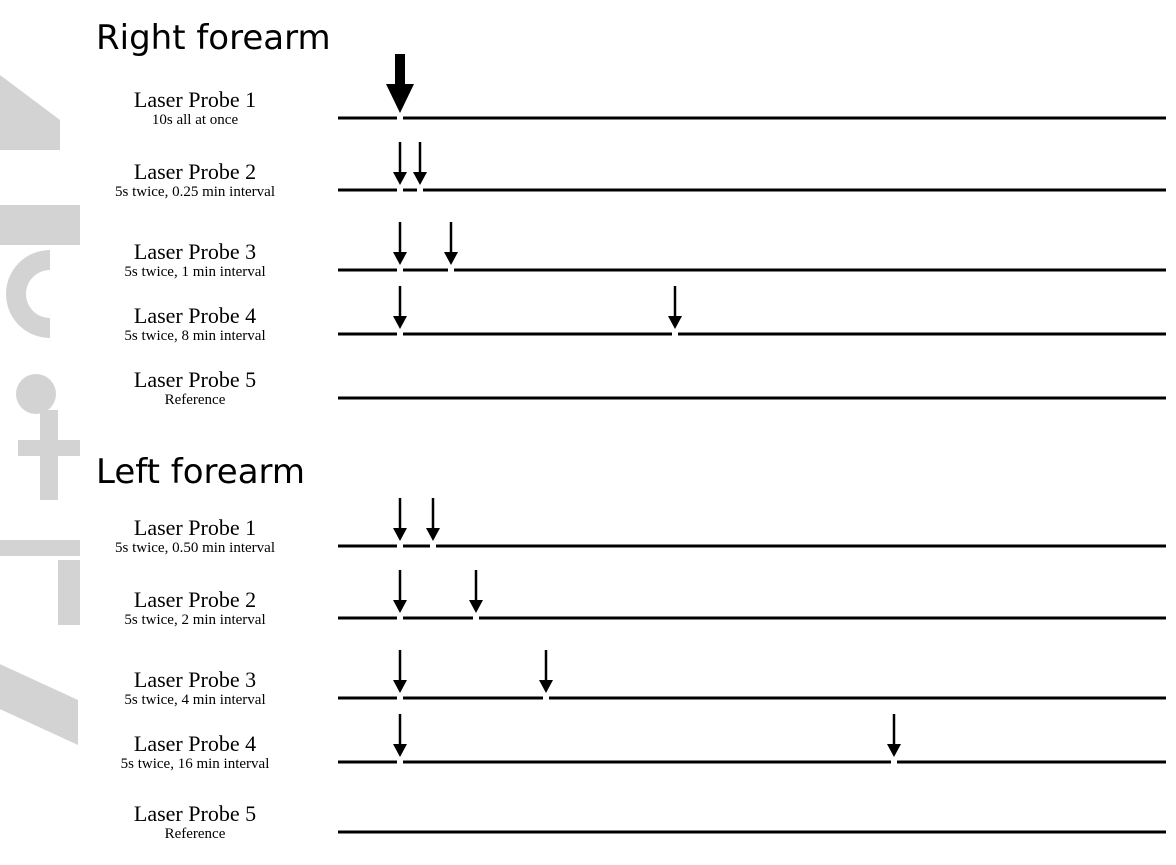 The height and width of the screenshot is (865, 1176). I want to click on probe-label: Laser Probe 4 5s twice, 16 min interval, so click(195, 752).